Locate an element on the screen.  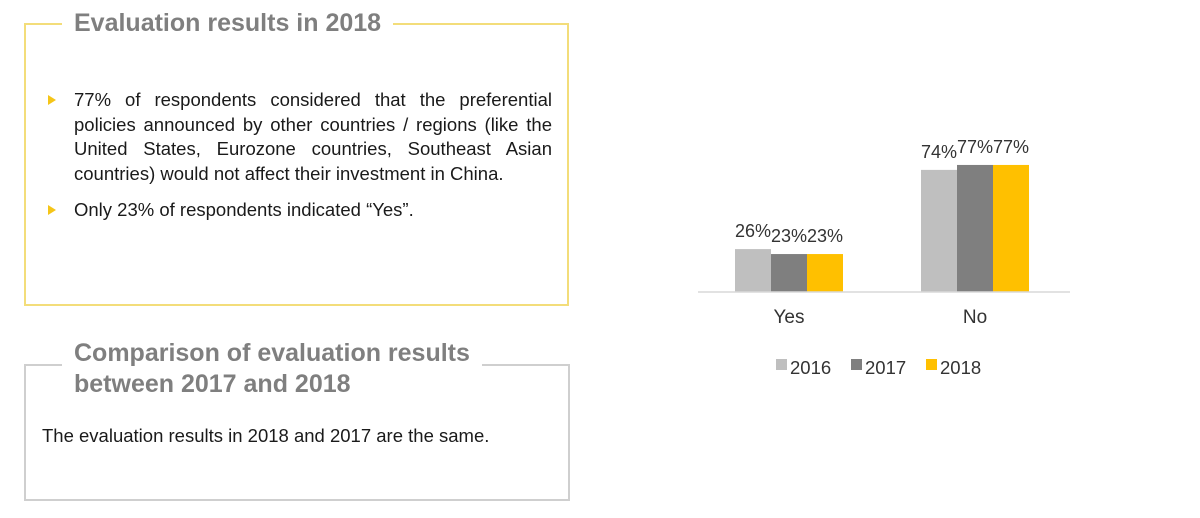
category-label: Yes is located at coordinates (789, 317).